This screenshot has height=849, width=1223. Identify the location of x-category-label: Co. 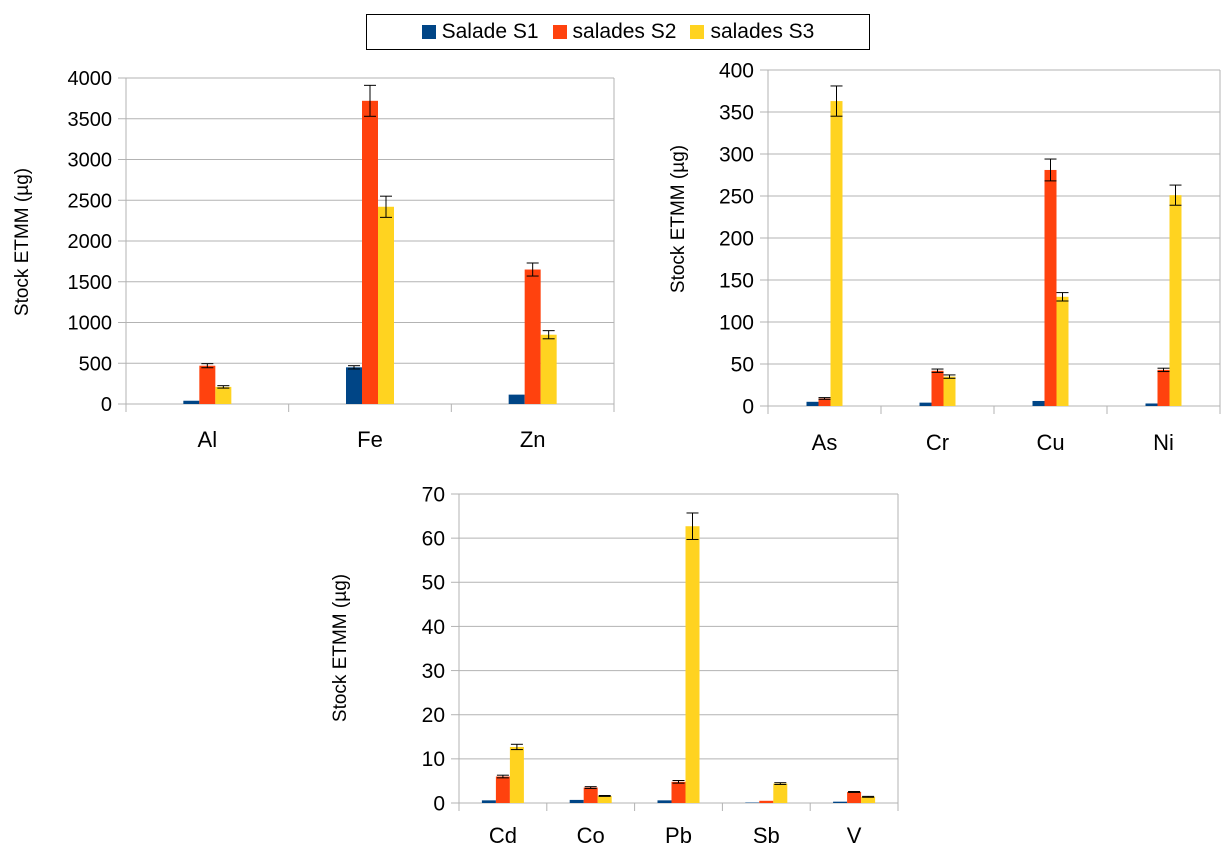
(591, 835).